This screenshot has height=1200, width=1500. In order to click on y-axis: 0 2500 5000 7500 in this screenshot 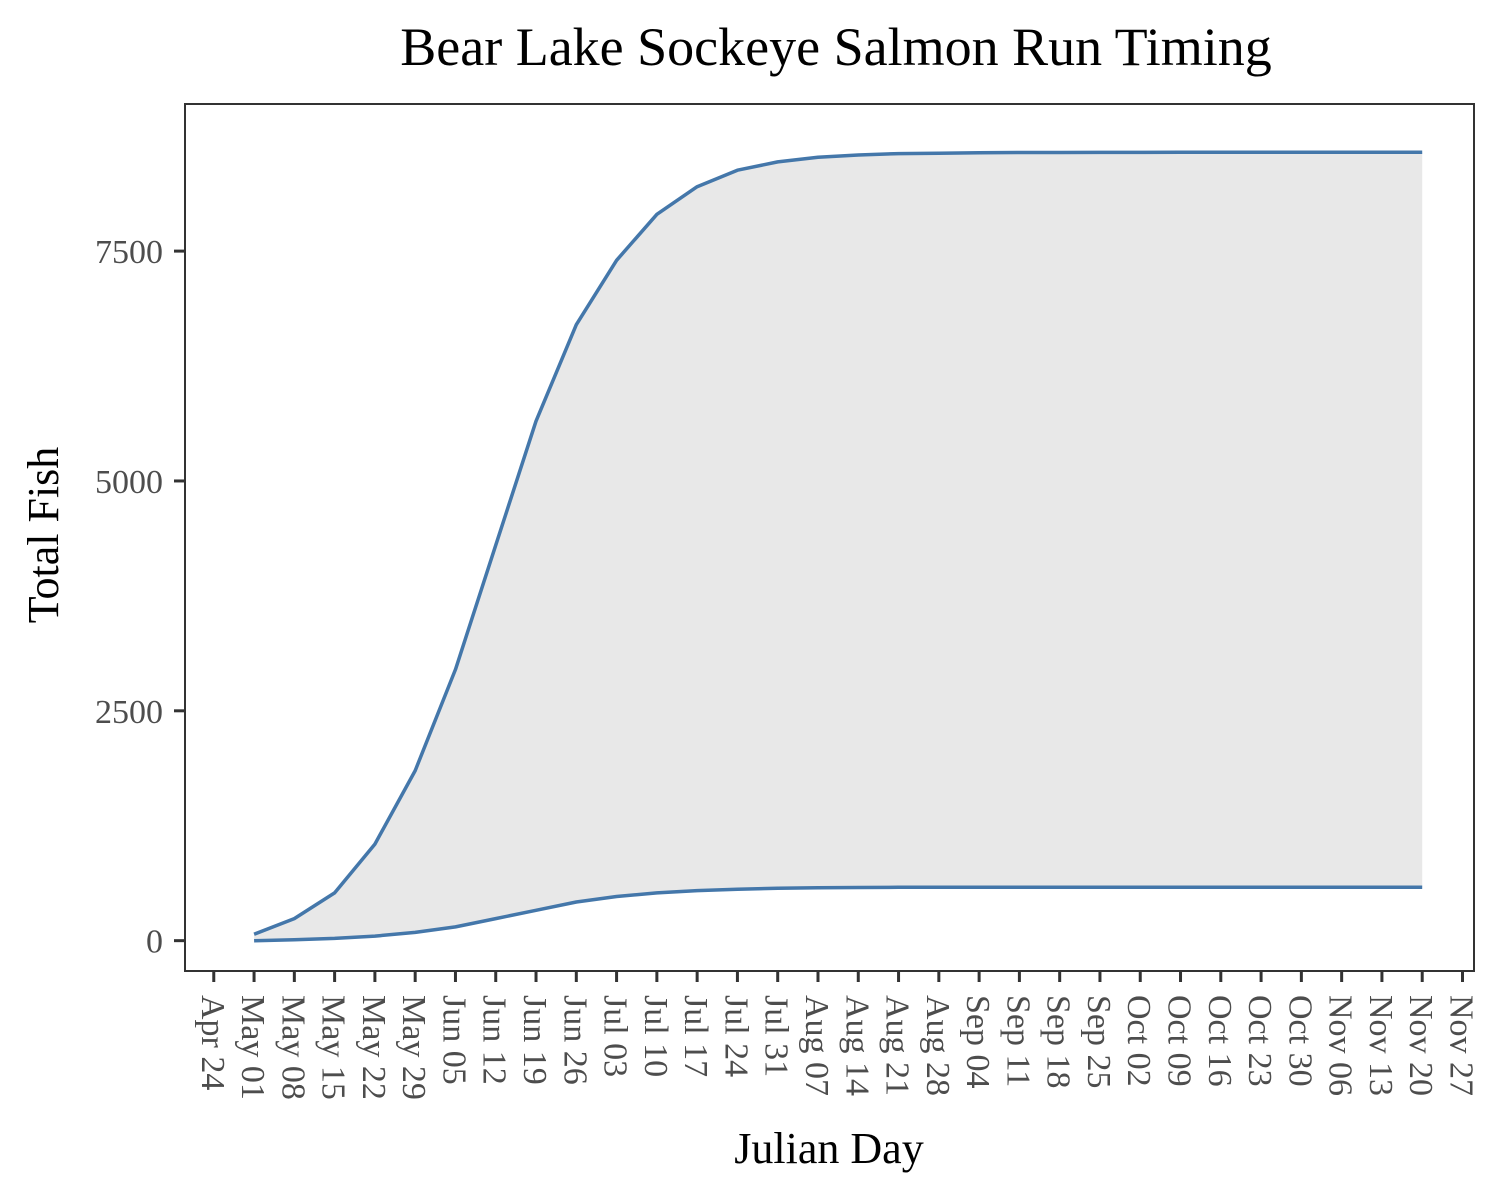, I will do `click(140, 597)`.